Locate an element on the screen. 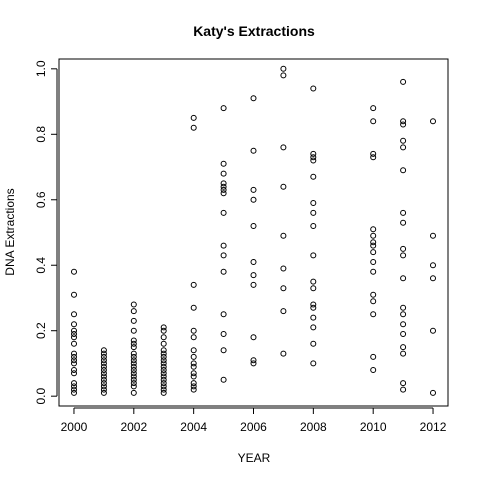 This screenshot has height=480, width=480. x-tick-label: 2010 is located at coordinates (373, 427).